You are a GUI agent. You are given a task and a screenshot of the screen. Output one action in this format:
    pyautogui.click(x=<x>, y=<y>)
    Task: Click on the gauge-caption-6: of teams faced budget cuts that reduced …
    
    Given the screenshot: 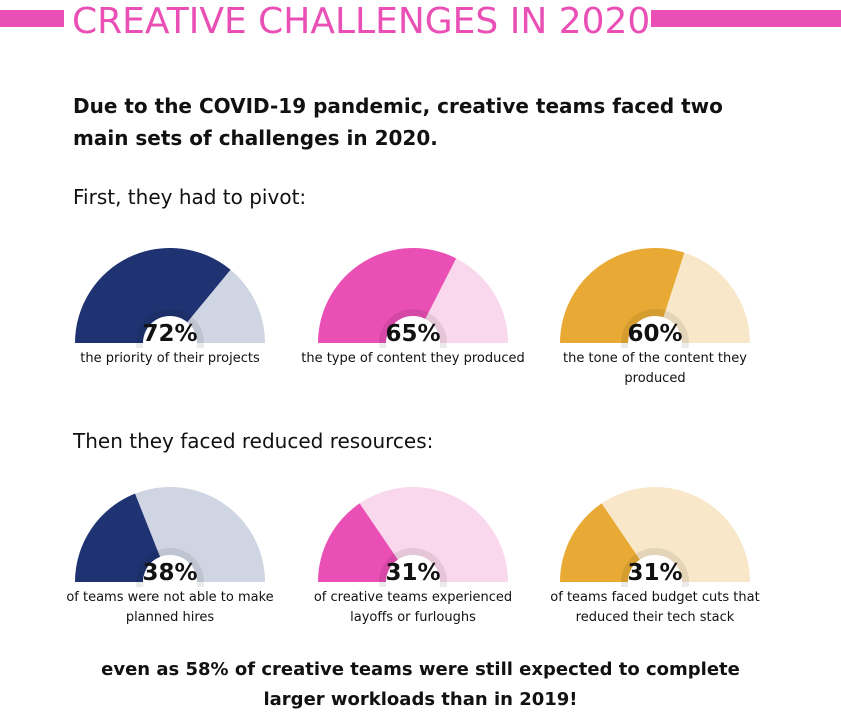 What is the action you would take?
    pyautogui.click(x=655, y=607)
    